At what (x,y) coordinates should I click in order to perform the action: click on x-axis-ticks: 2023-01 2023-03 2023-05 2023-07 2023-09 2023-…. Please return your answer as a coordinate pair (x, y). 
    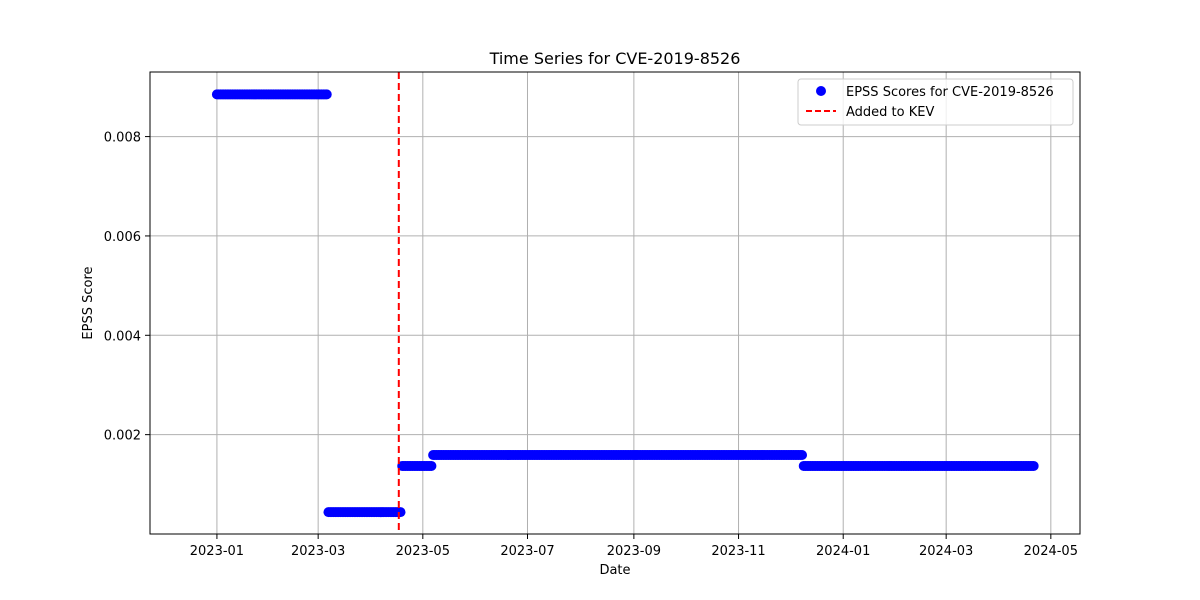
    Looking at the image, I should click on (634, 546).